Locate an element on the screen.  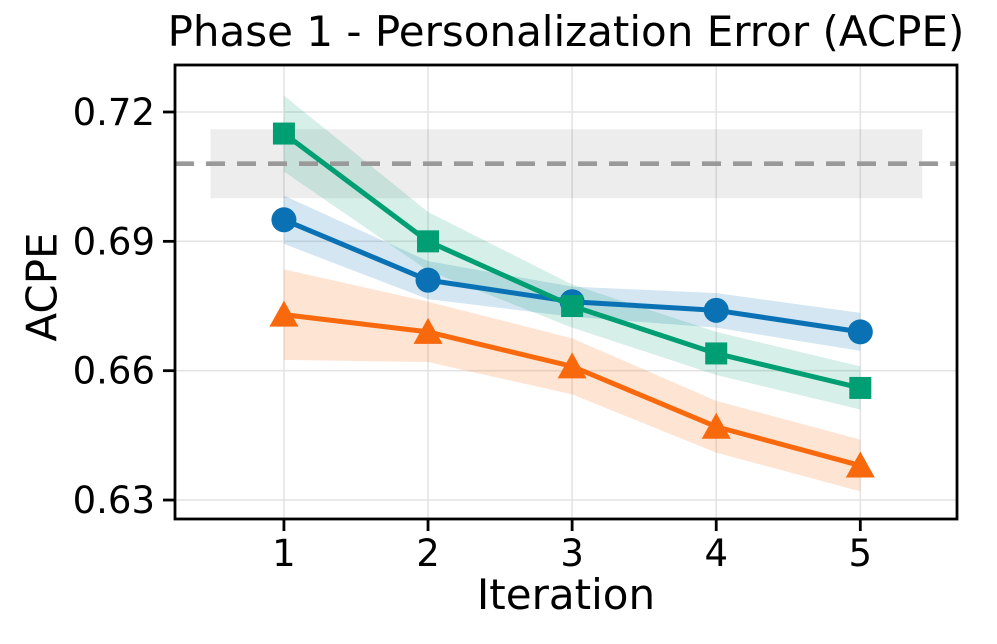
x-tick-label: 3 is located at coordinates (572, 553).